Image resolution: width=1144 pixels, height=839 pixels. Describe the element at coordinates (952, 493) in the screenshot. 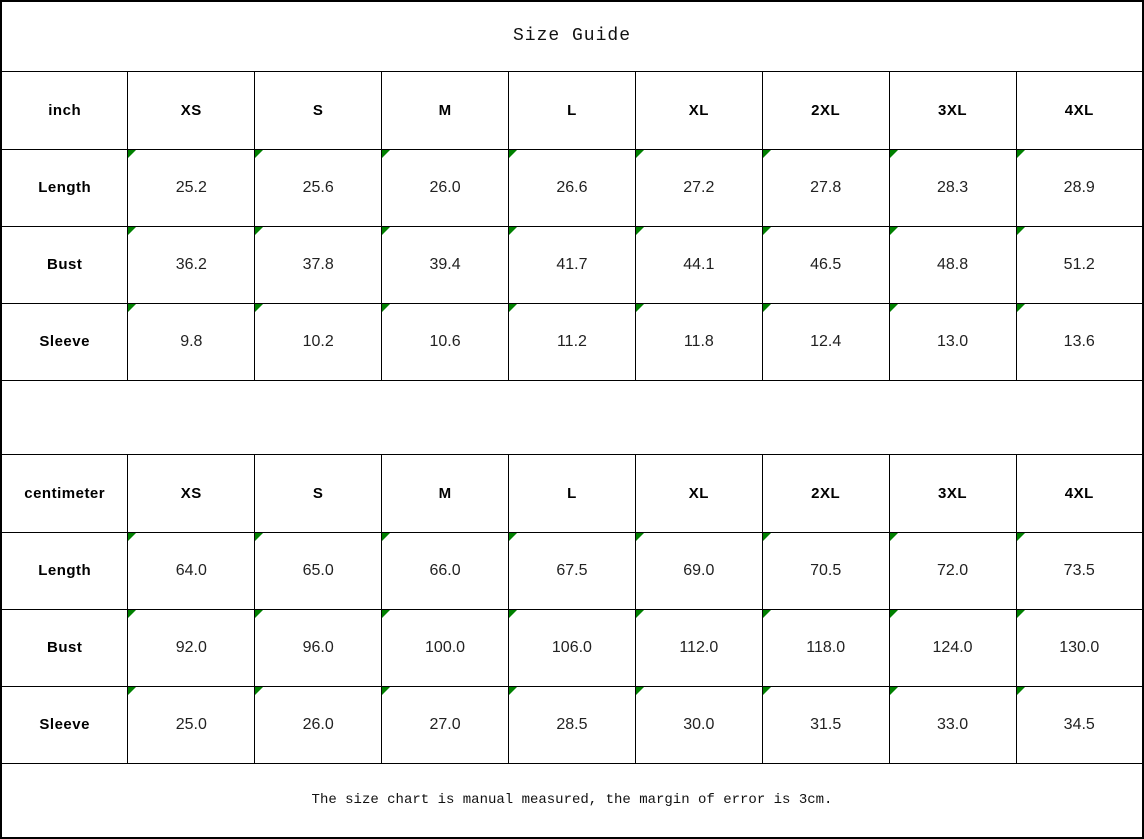

I see `size-header-3xl: 3XL` at that location.